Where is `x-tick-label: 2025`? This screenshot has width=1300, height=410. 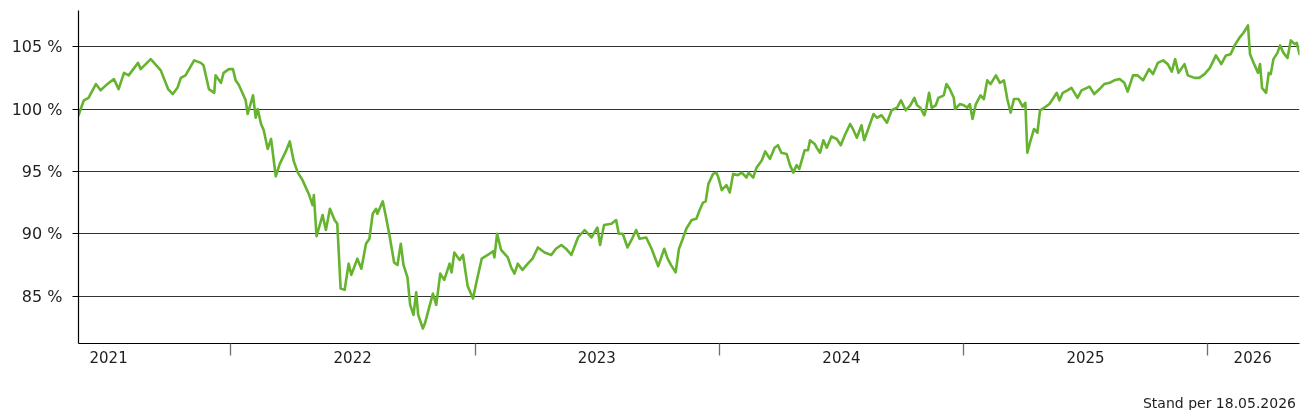
x-tick-label: 2025 is located at coordinates (1085, 357).